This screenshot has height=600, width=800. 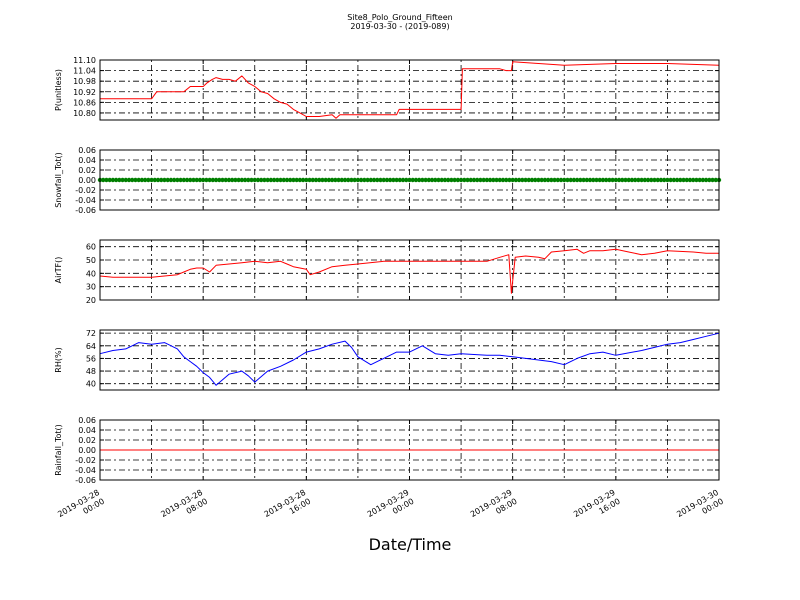 What do you see at coordinates (409, 271) in the screenshot?
I see `series-line` at bounding box center [409, 271].